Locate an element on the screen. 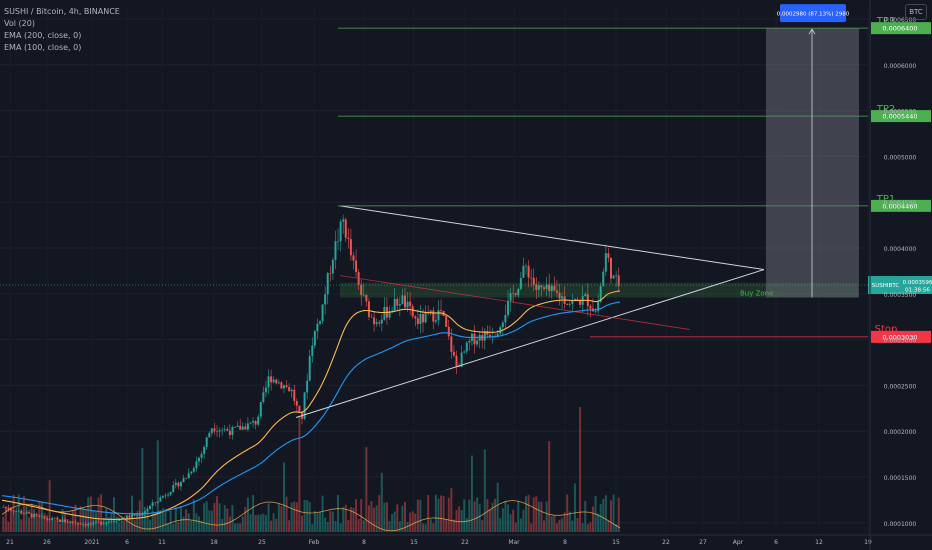 This screenshot has height=550, width=932. time-tick-label: 22 is located at coordinates (465, 542).